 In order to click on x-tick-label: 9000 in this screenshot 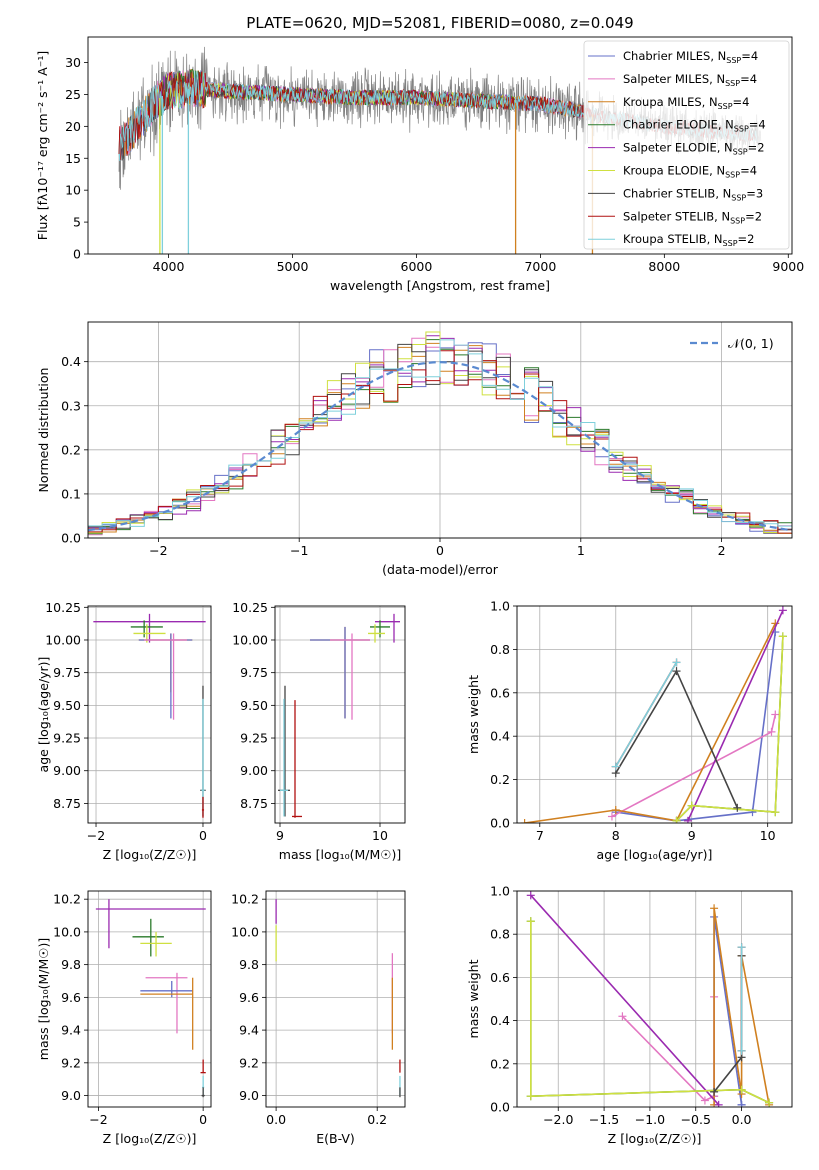, I will do `click(788, 266)`.